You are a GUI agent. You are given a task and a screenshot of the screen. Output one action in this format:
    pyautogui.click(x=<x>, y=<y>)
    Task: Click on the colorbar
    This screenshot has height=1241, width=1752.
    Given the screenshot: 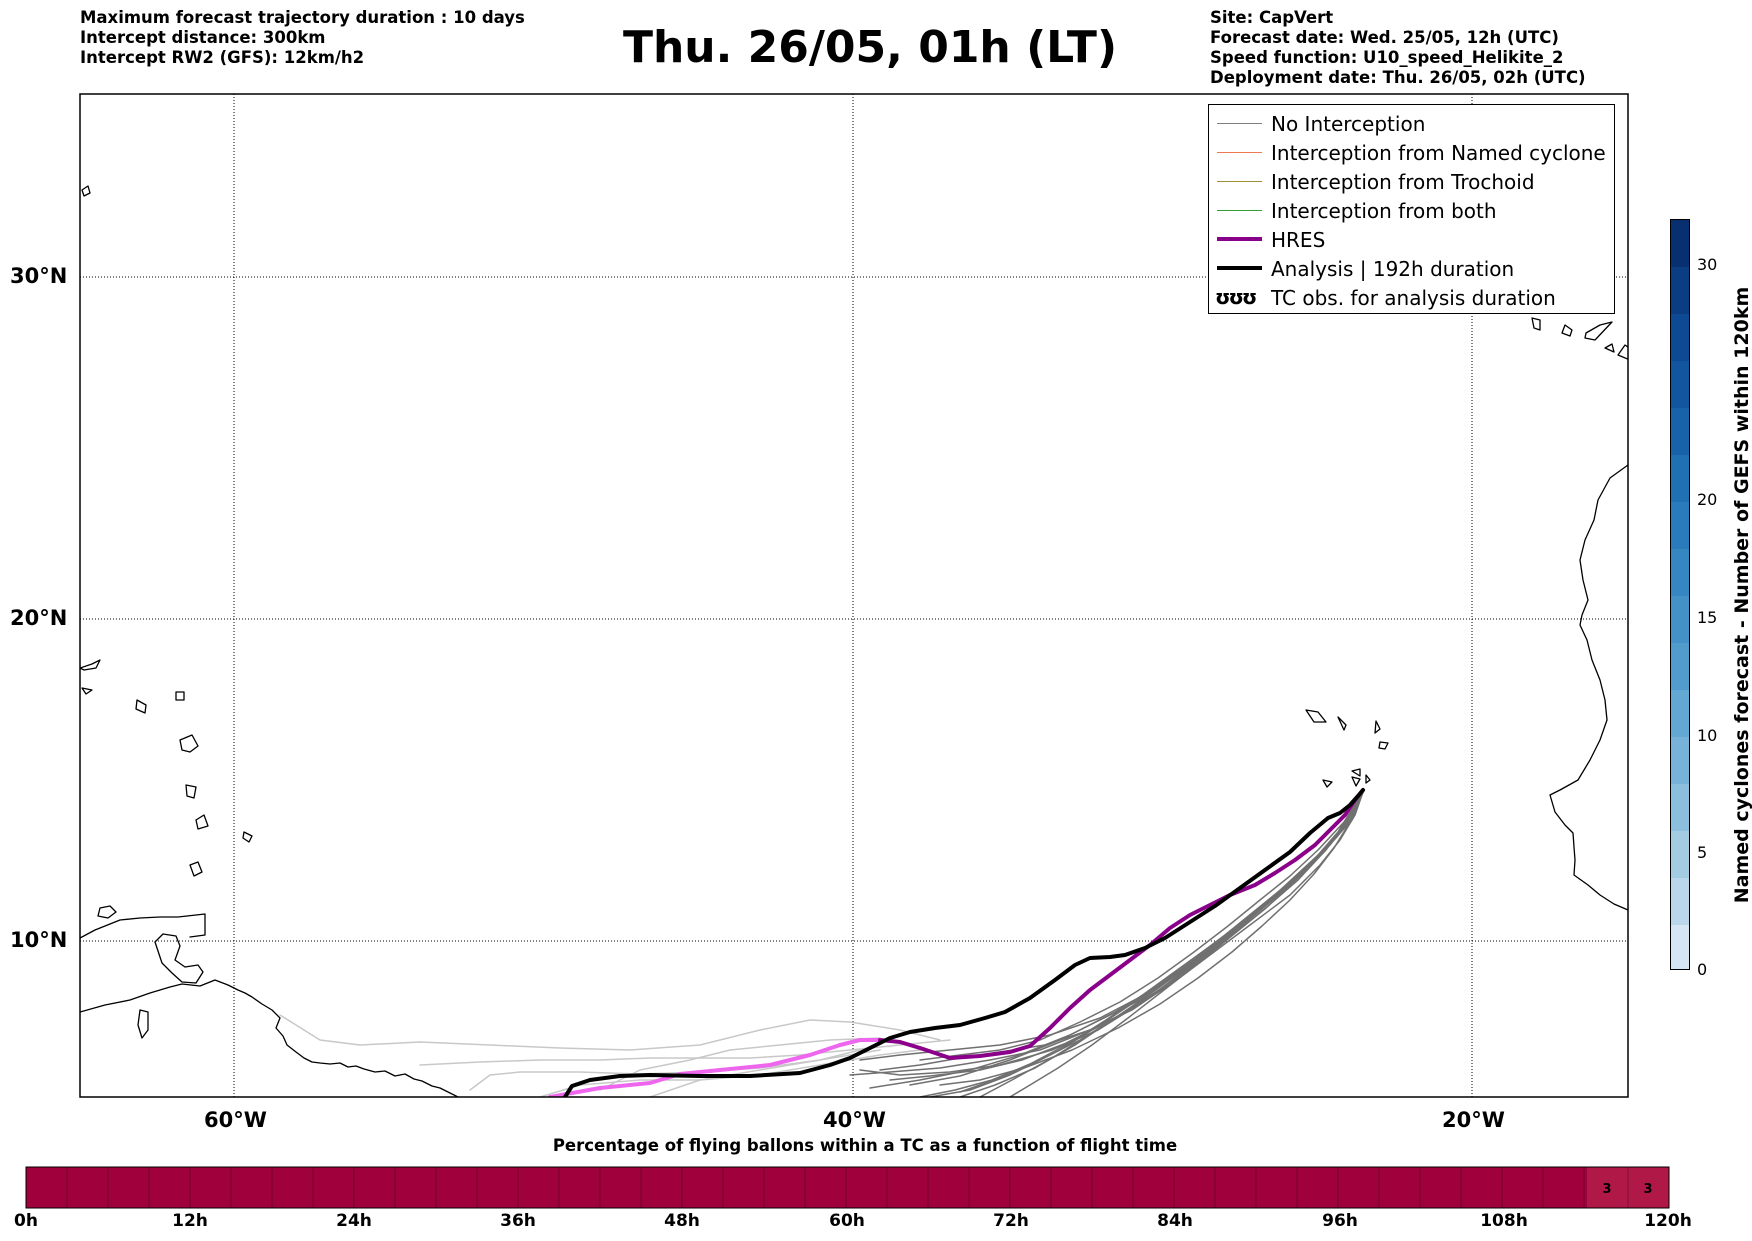 What is the action you would take?
    pyautogui.click(x=1680, y=594)
    